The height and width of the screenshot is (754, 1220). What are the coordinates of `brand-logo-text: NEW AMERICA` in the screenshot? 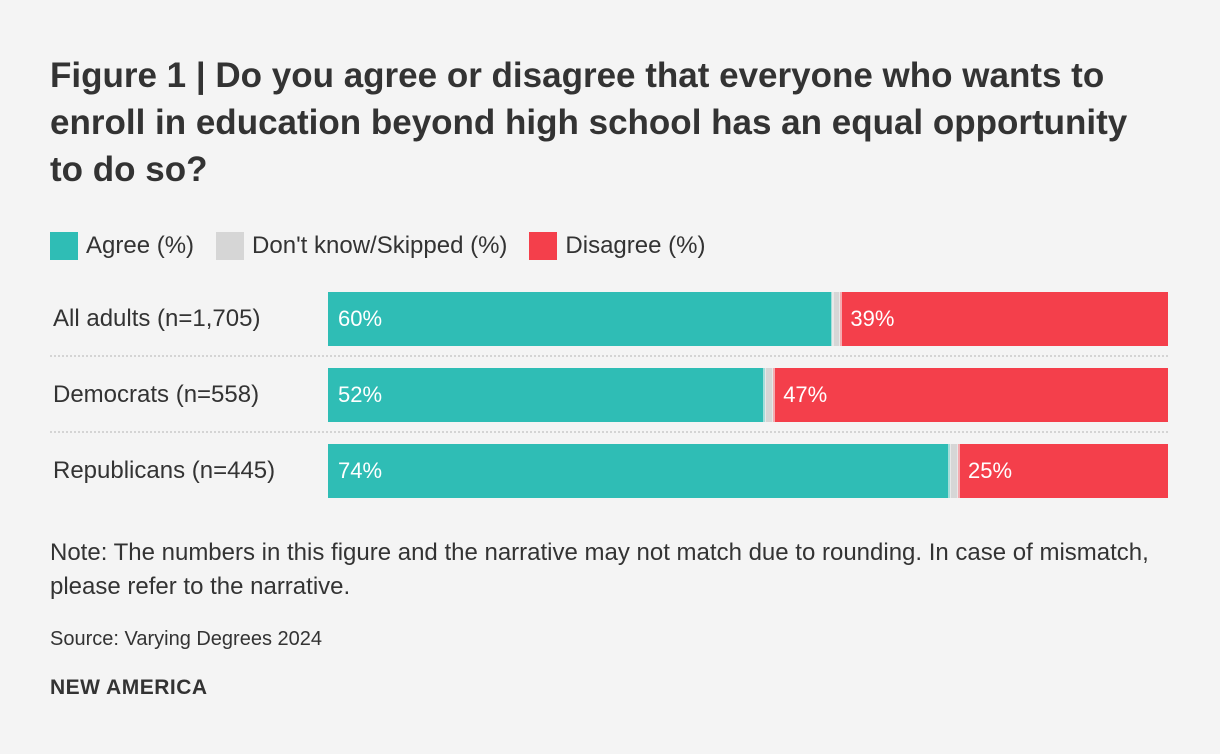 It's located at (129, 687).